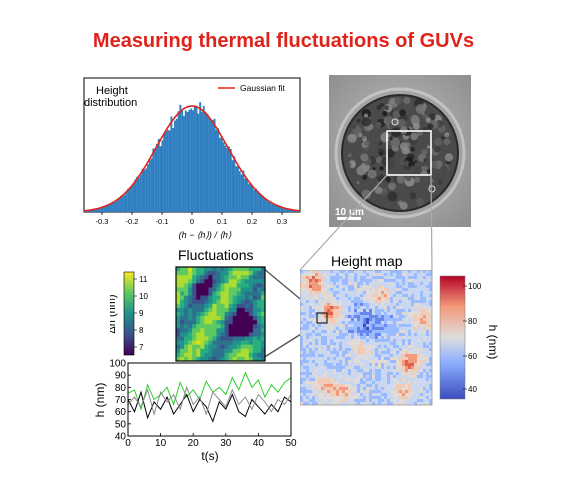 Image resolution: width=567 pixels, height=483 pixels. Describe the element at coordinates (128, 443) in the screenshot. I see `time-chart-xtick-label: 0` at that location.